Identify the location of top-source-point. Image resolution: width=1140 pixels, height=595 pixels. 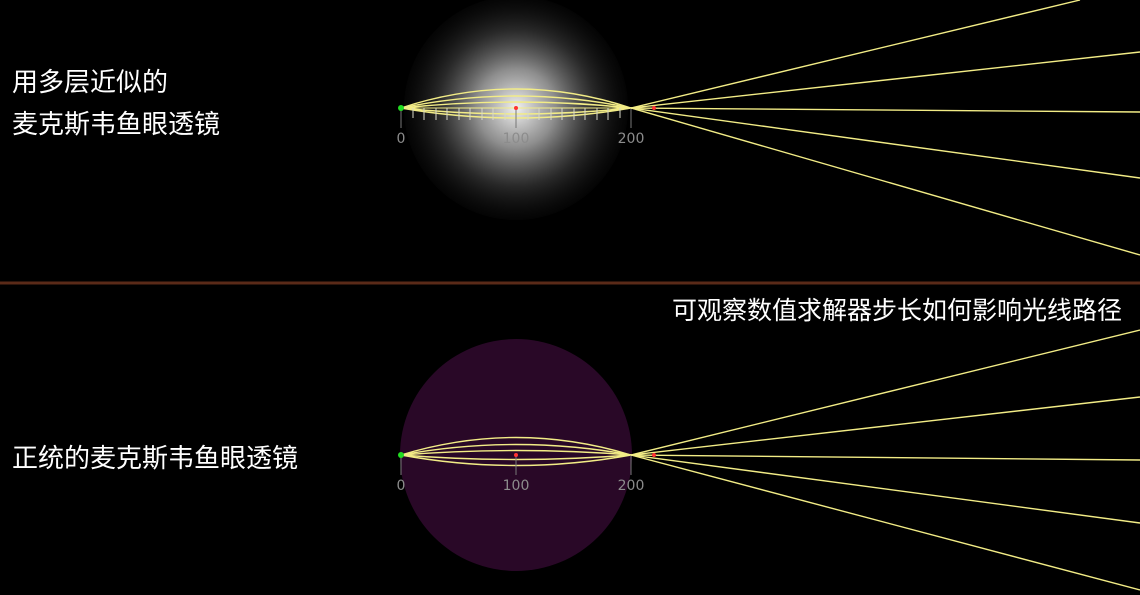
(401, 108).